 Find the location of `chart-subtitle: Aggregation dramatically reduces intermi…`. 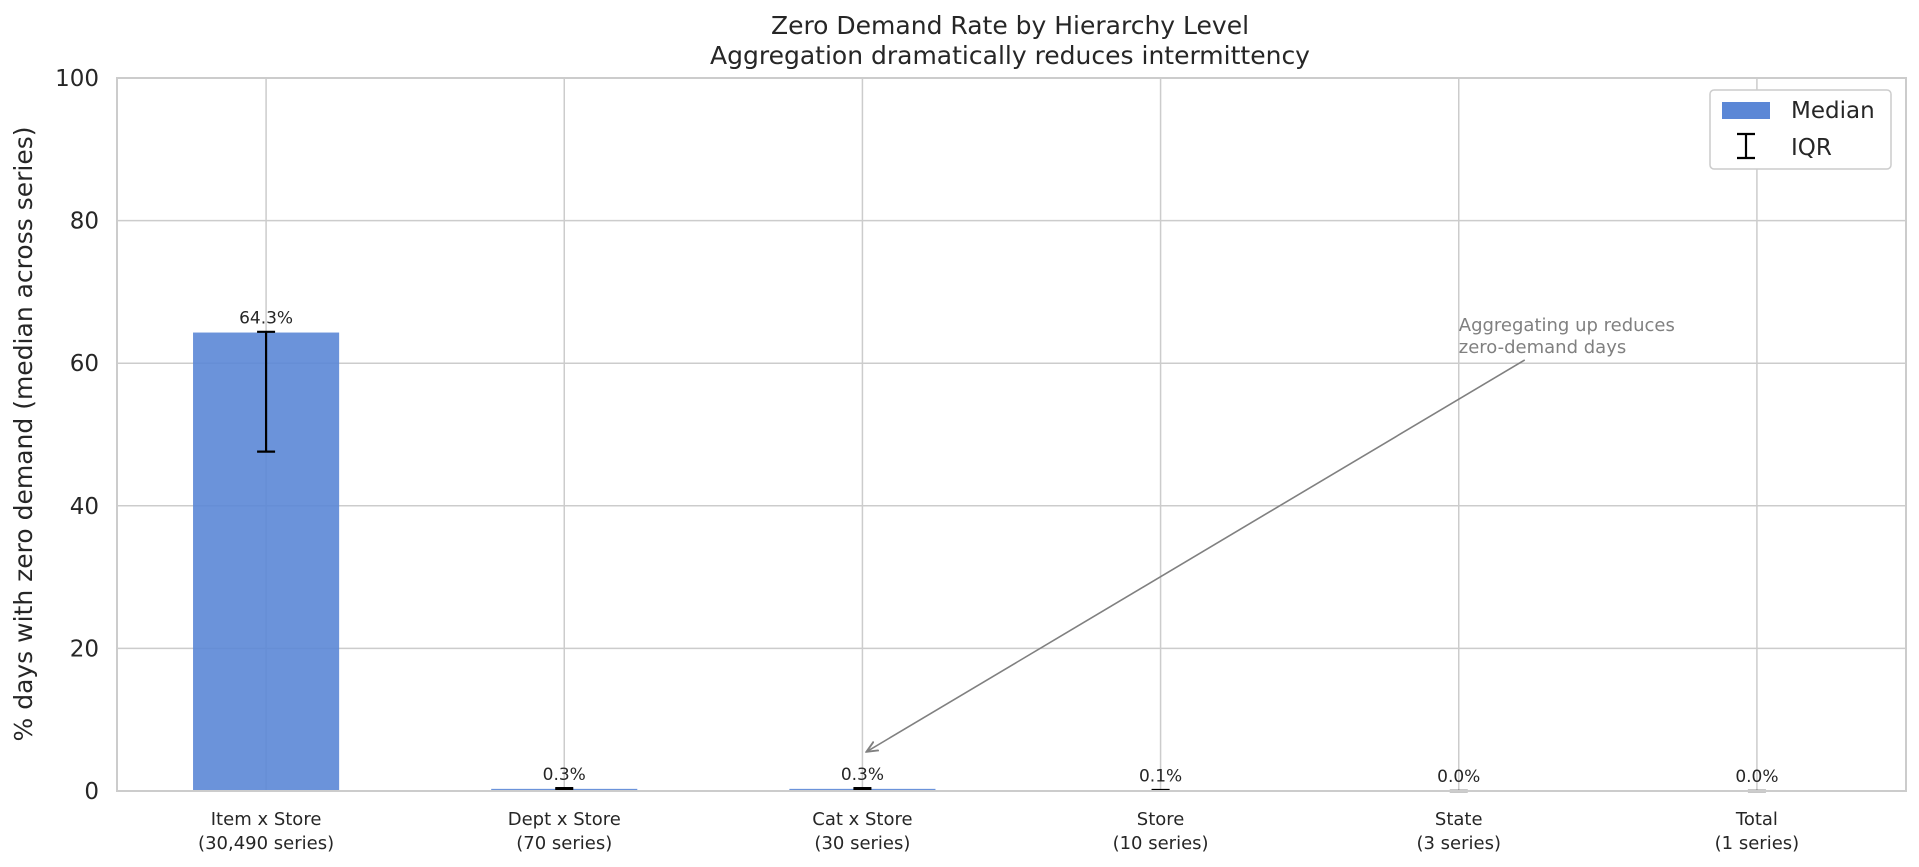

chart-subtitle: Aggregation dramatically reduces intermi… is located at coordinates (1010, 55).